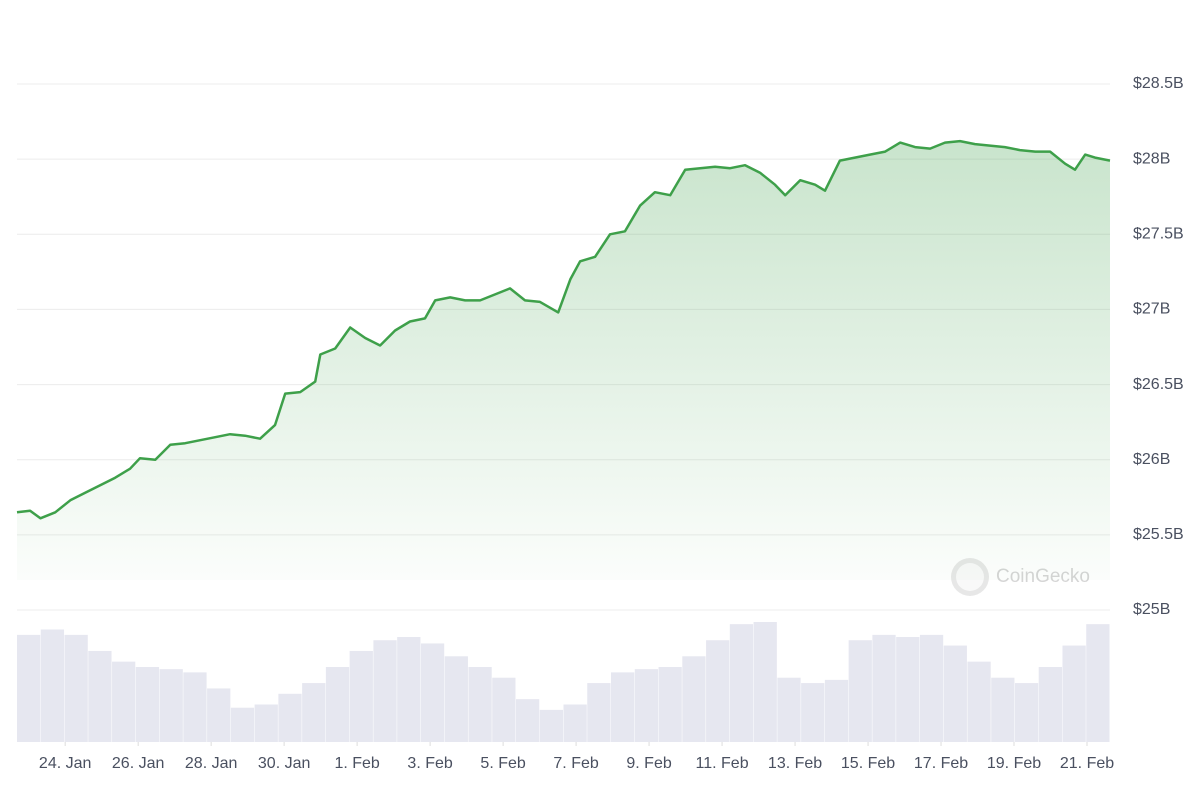  What do you see at coordinates (795, 763) in the screenshot?
I see `x-tick-label: 13. Feb` at bounding box center [795, 763].